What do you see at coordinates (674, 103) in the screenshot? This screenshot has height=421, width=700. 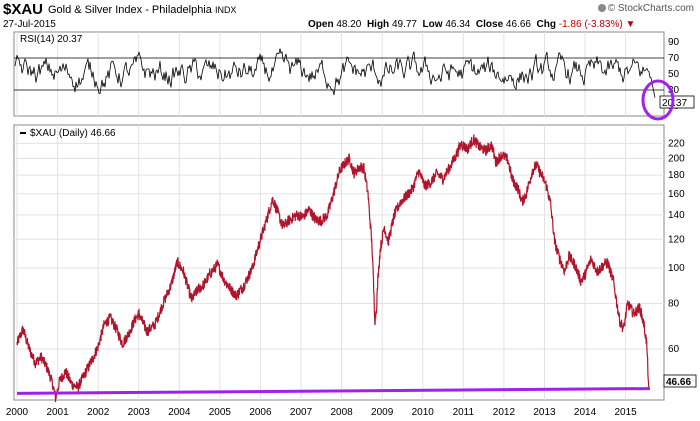 I see `rsi-last-label: 20.37` at bounding box center [674, 103].